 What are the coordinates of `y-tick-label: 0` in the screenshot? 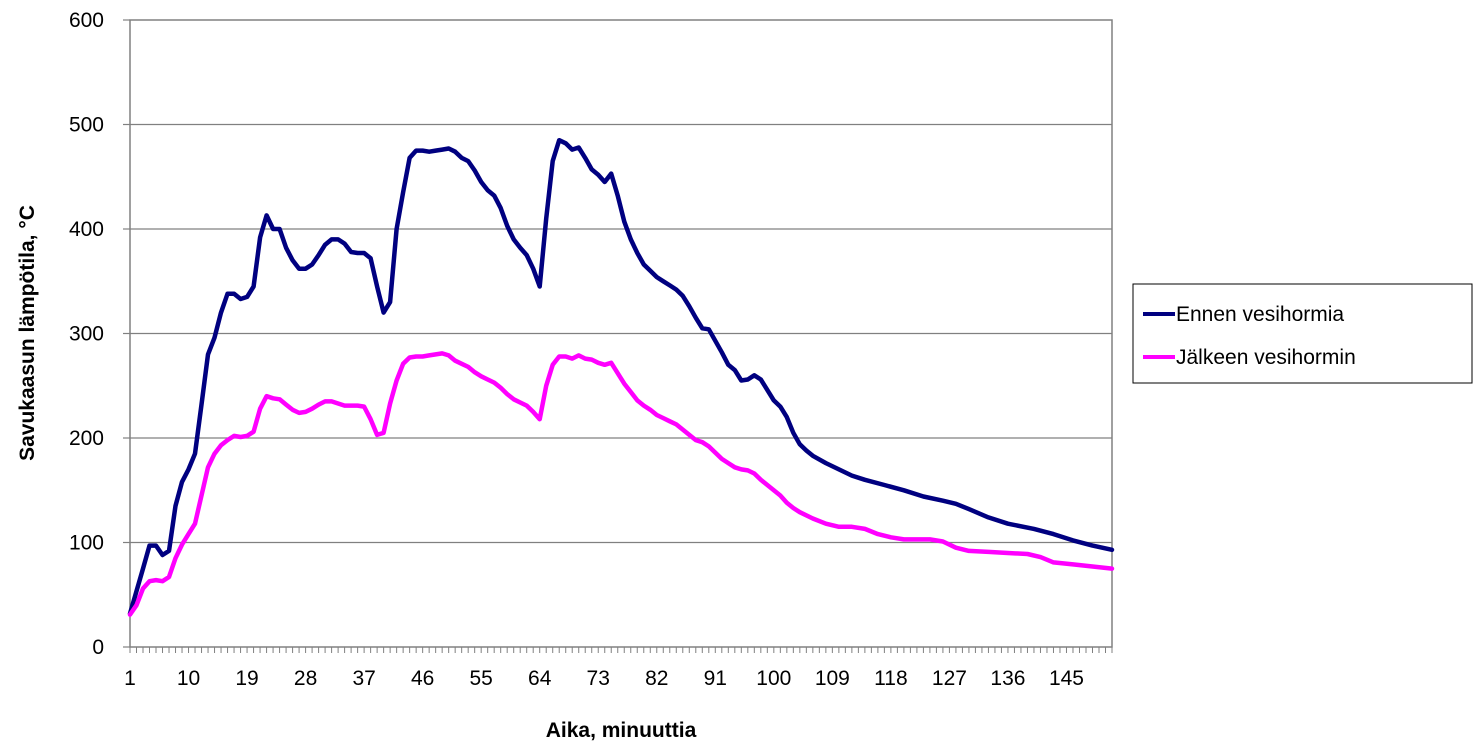 It's located at (98, 647).